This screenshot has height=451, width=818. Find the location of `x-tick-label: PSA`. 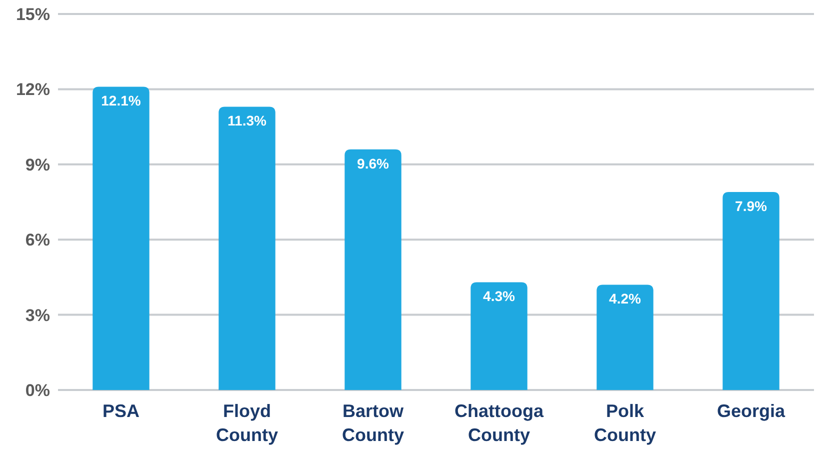

x-tick-label: PSA is located at coordinates (121, 411).